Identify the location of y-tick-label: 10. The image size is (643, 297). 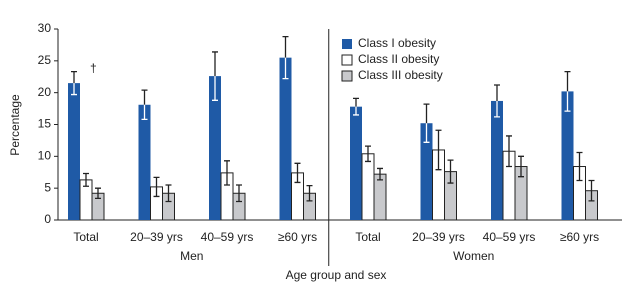
(45, 156).